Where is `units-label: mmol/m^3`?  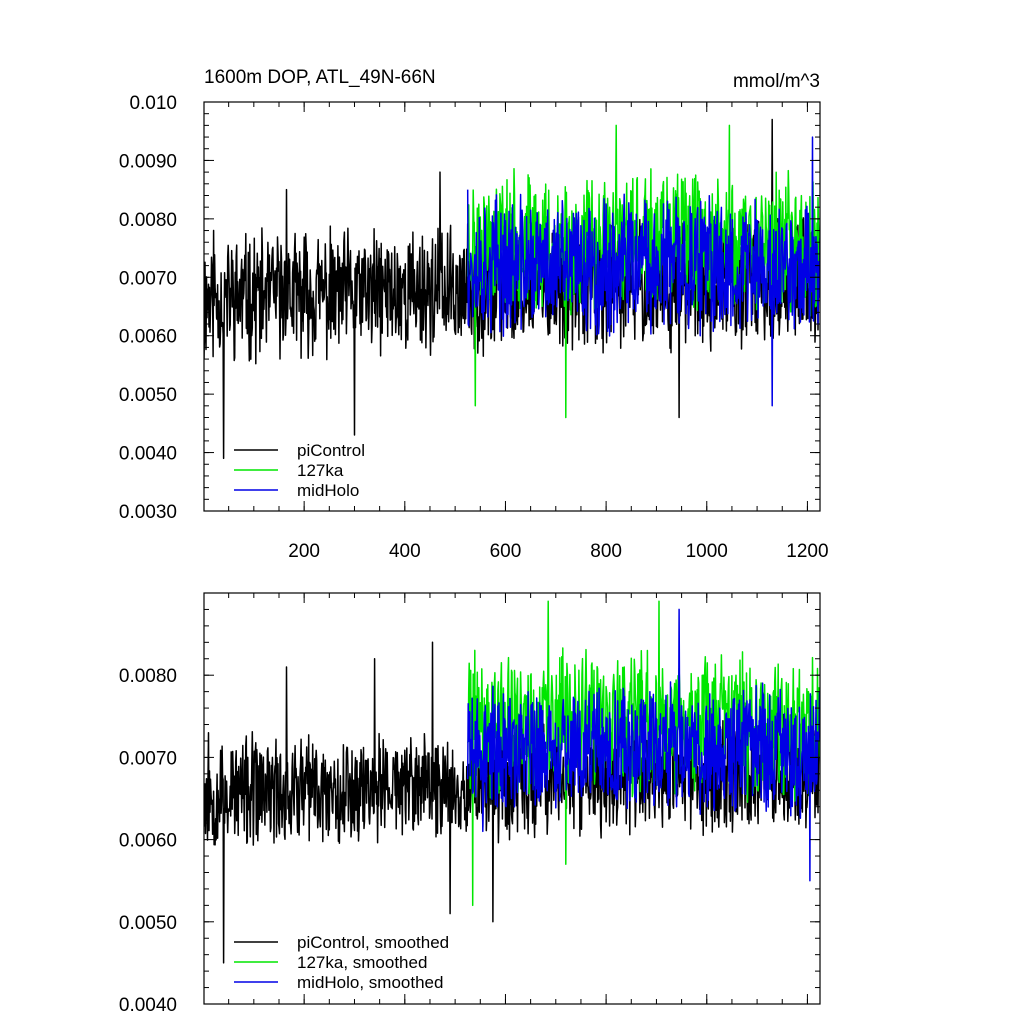
units-label: mmol/m^3 is located at coordinates (776, 81).